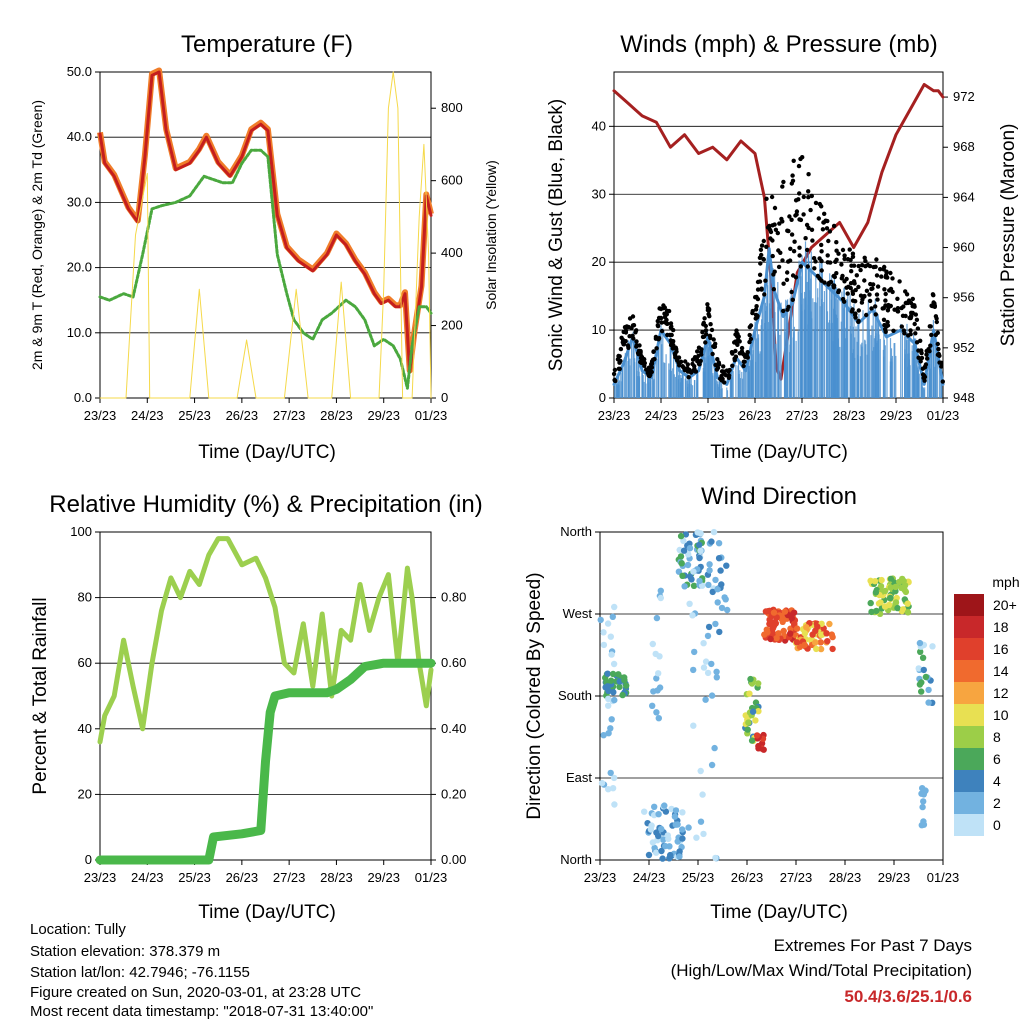  What do you see at coordinates (88, 859) in the screenshot?
I see `humidity-ytick-label: 0` at bounding box center [88, 859].